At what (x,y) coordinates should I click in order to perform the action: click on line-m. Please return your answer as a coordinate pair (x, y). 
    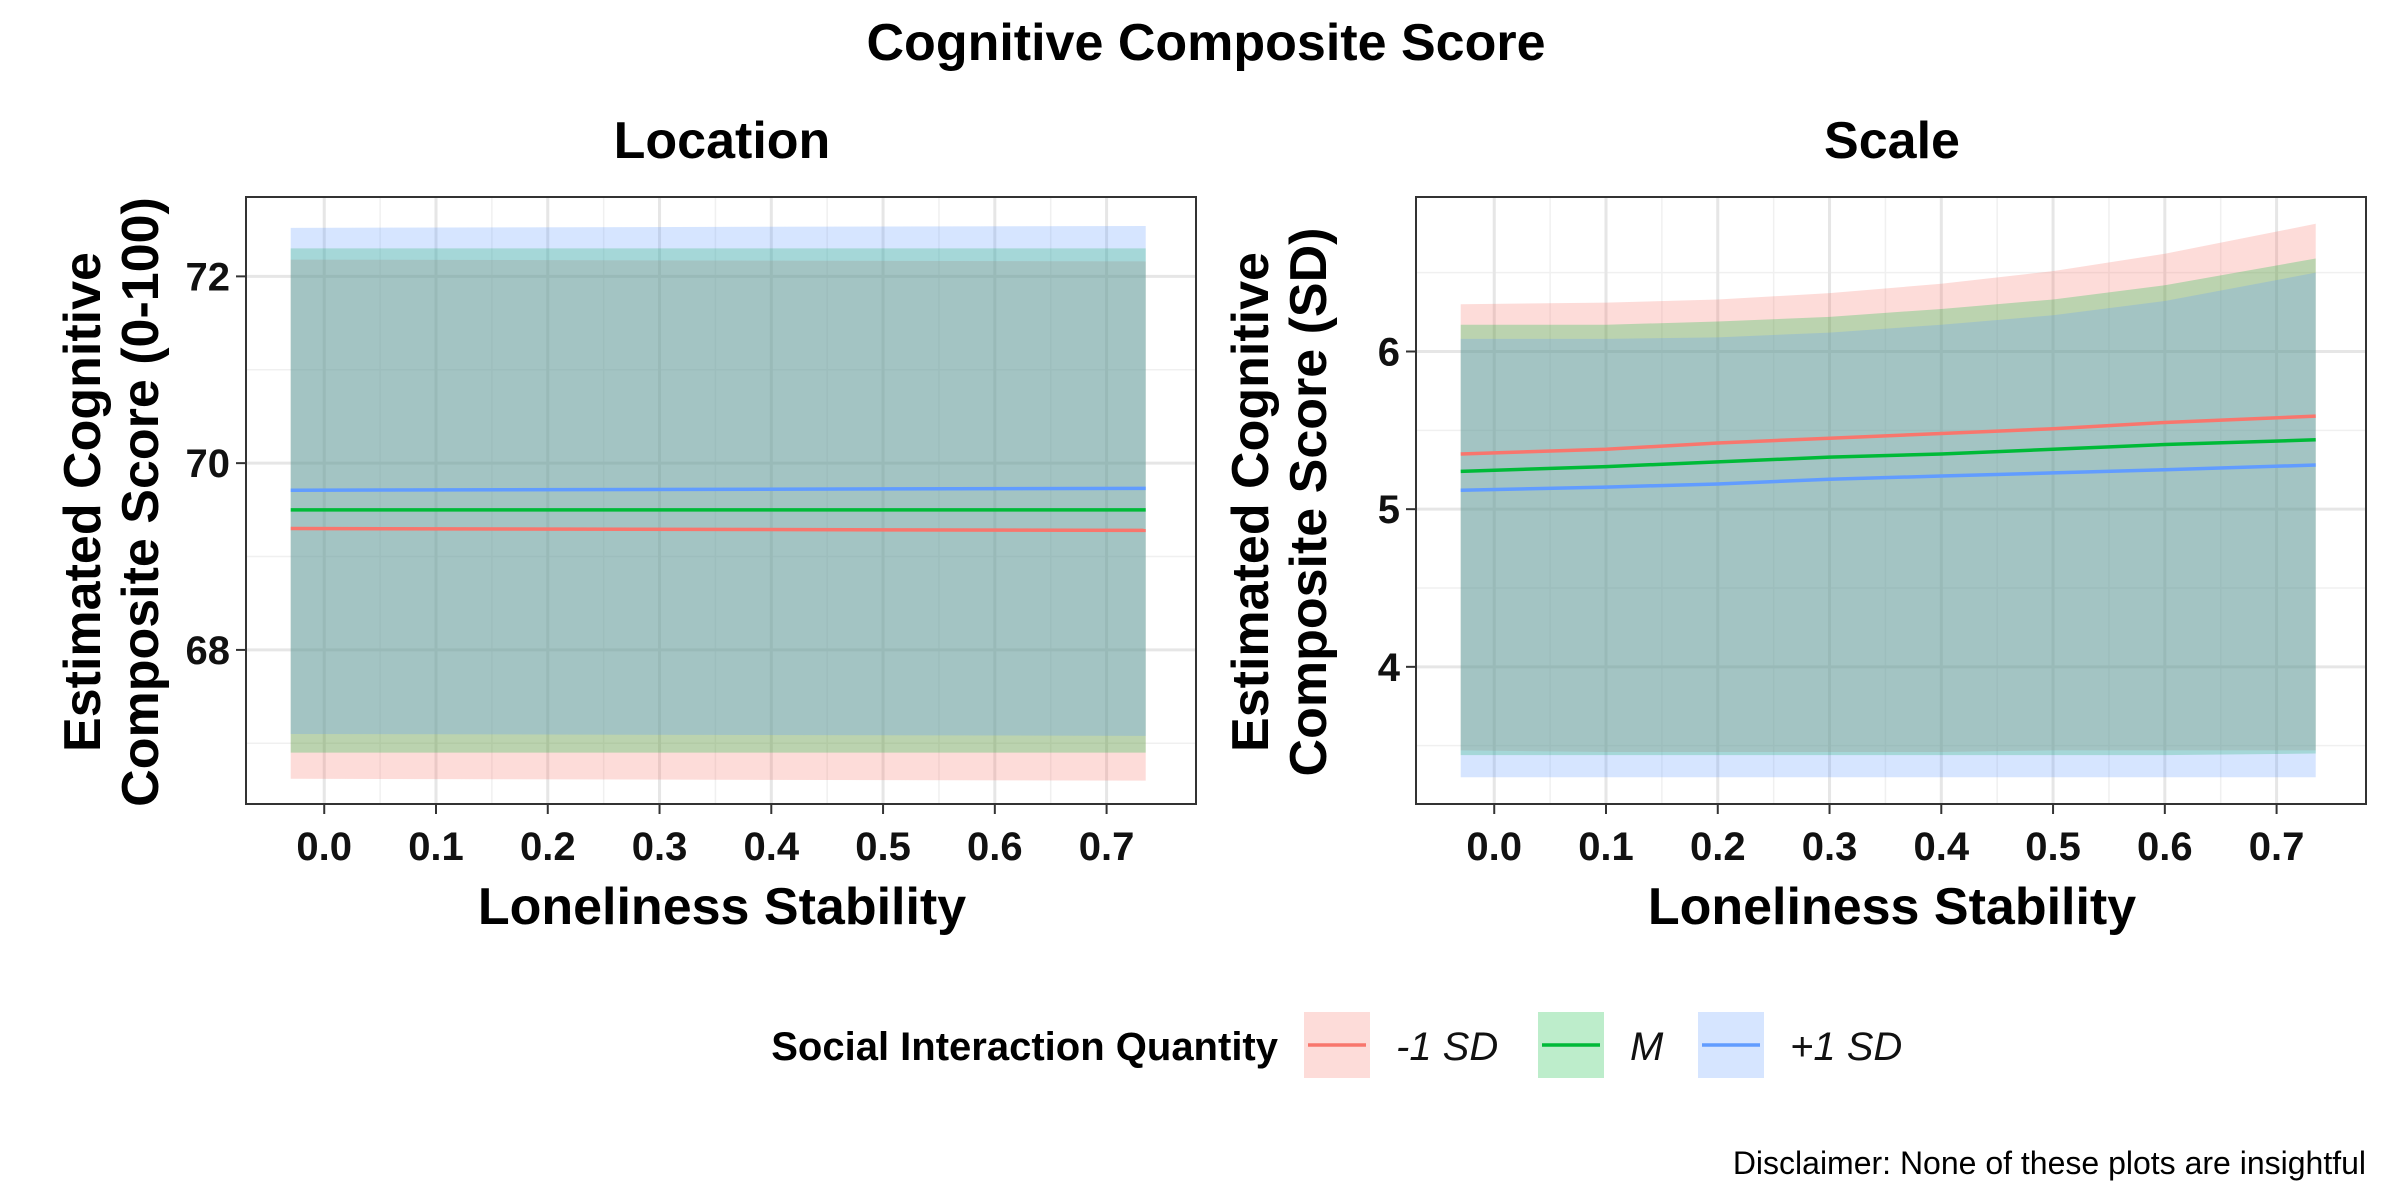
    Looking at the image, I should click on (1888, 456).